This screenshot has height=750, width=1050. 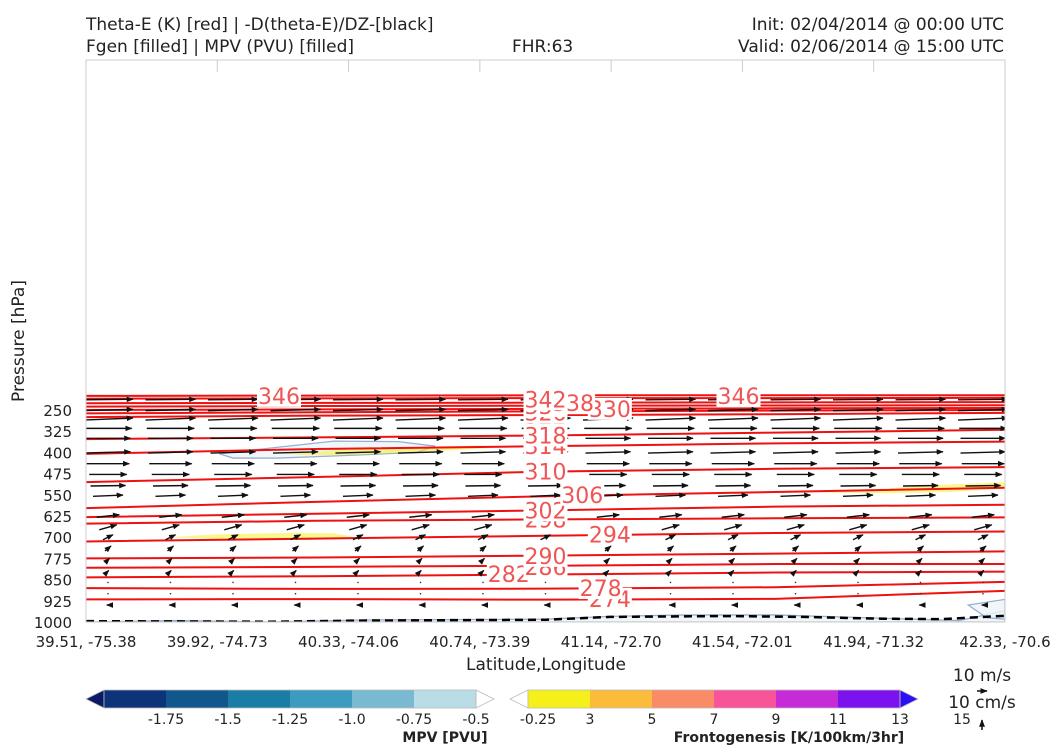 I want to click on mpv-filled-area, so click(x=545, y=616).